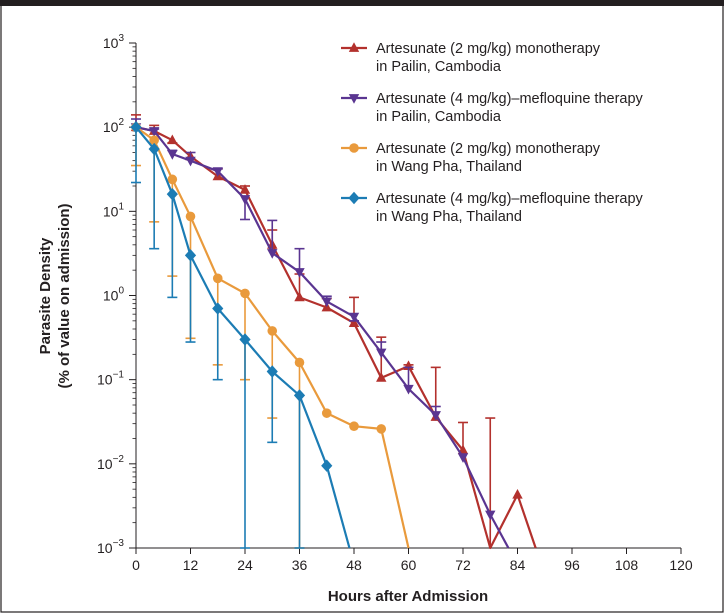  What do you see at coordinates (191, 565) in the screenshot?
I see `x-tick-label: 12` at bounding box center [191, 565].